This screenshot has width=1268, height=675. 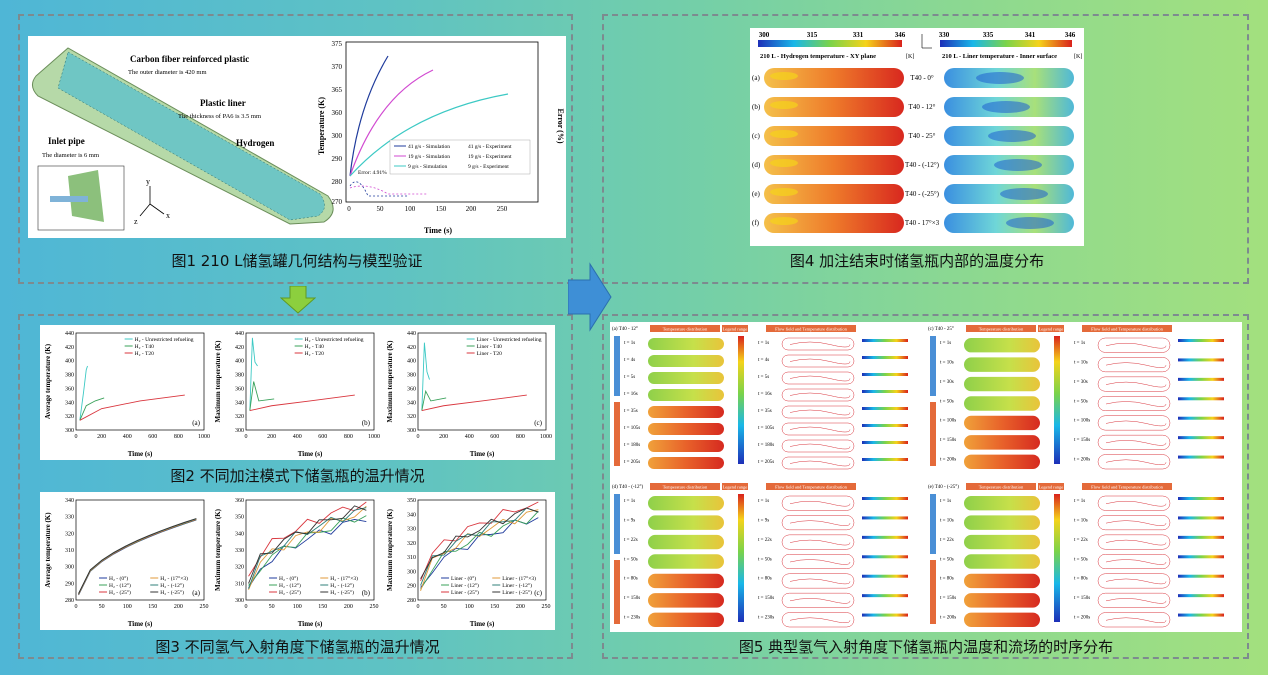 I want to click on fig1-caption: 图1 210 L储氢罐几何结构与模型验证, so click(x=297, y=261).